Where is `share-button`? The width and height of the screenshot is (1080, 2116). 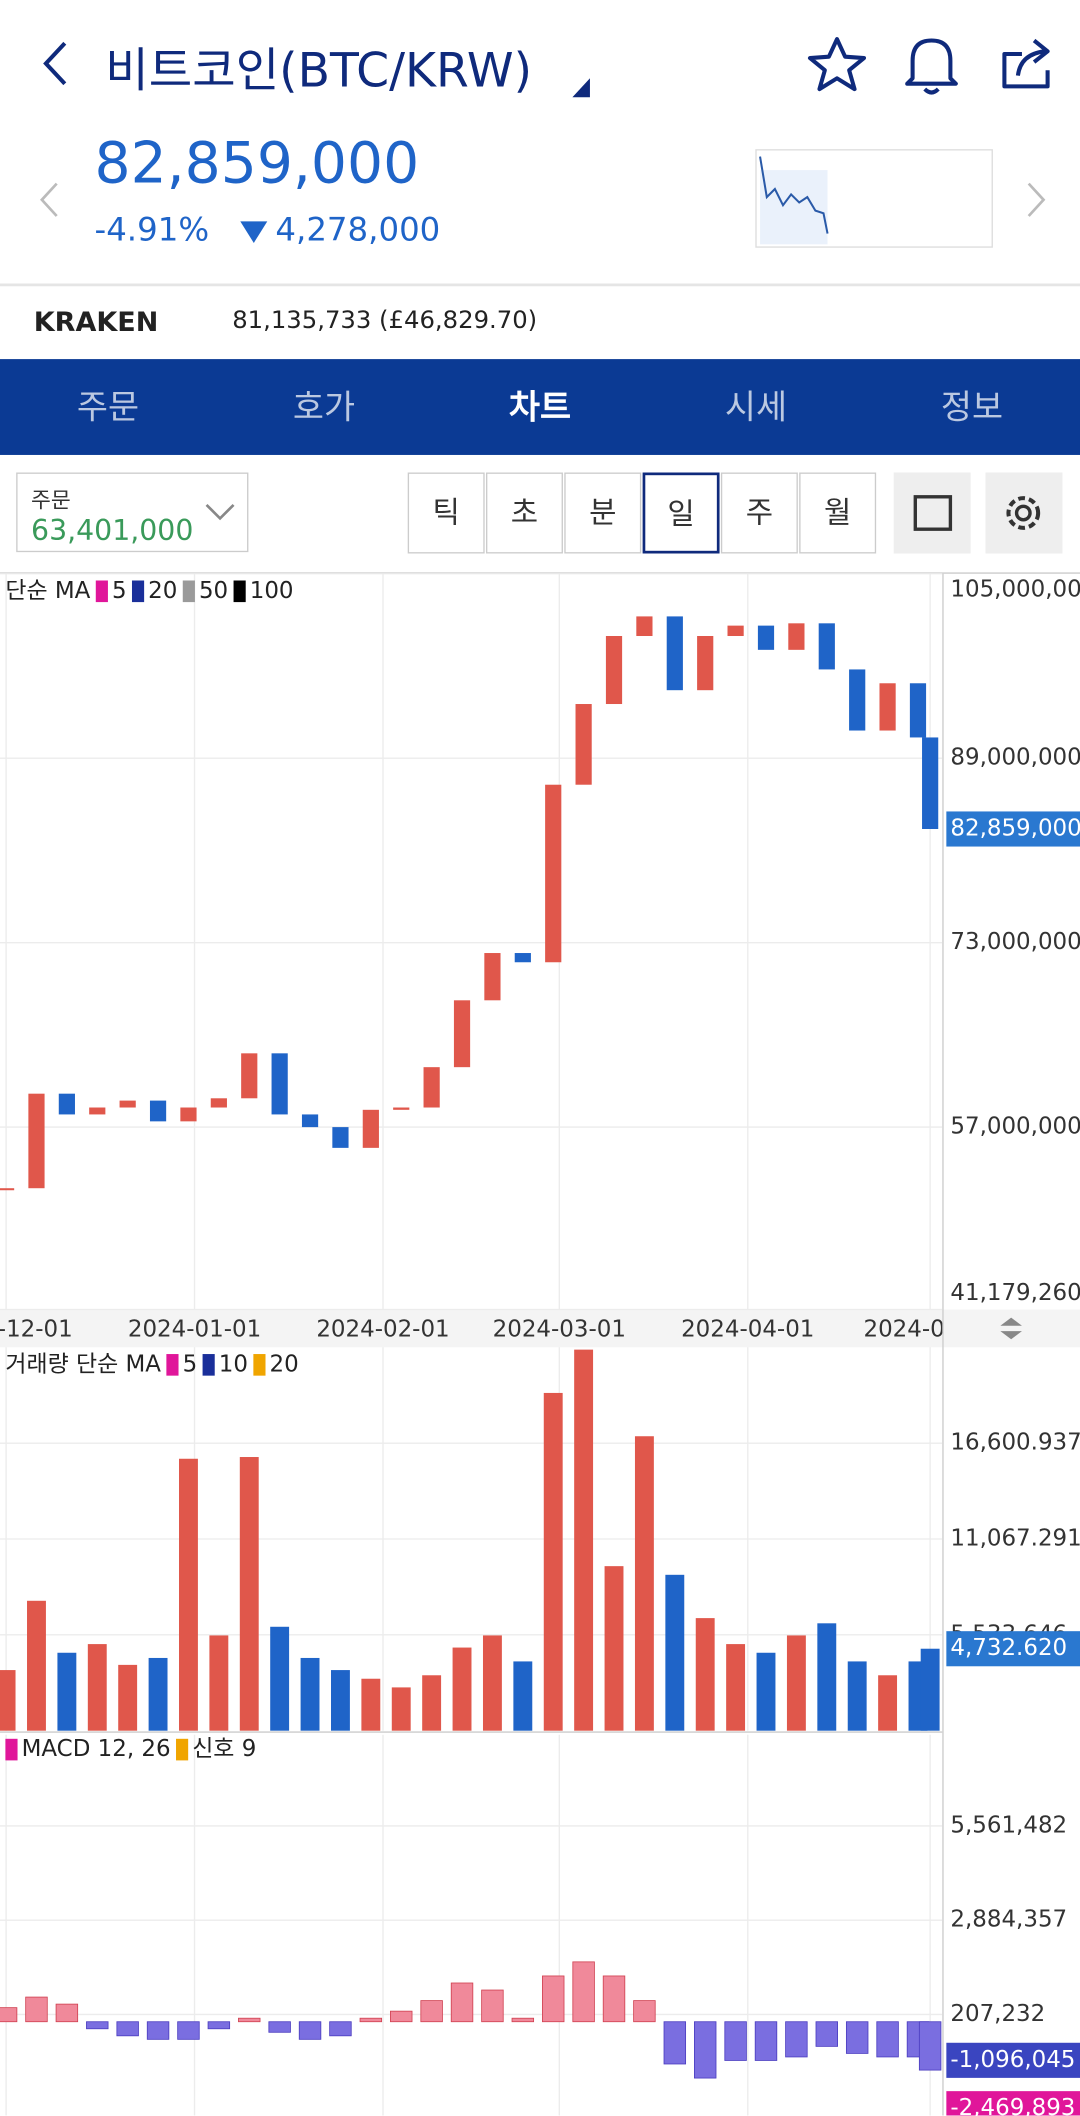
share-button is located at coordinates (1026, 63).